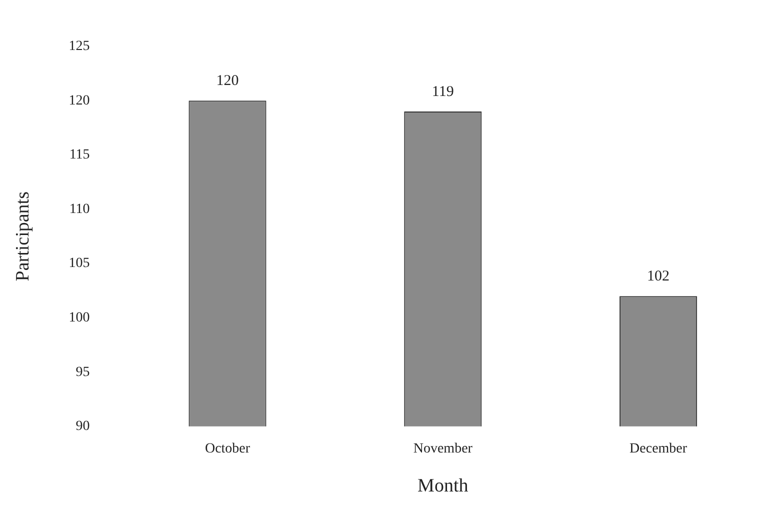 The image size is (778, 510). I want to click on x-tick-label: December, so click(659, 448).